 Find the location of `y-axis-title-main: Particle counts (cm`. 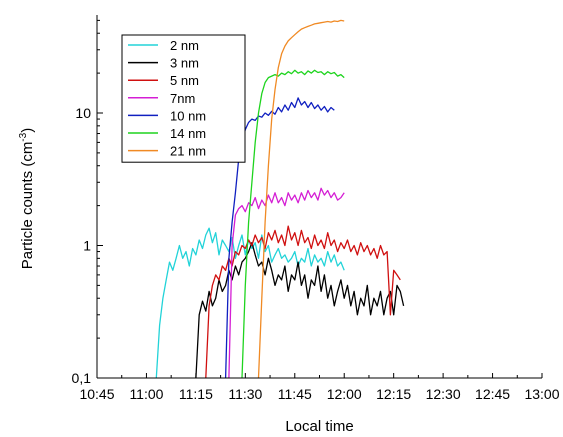

y-axis-title-main: Particle counts (cm is located at coordinates (27, 206).